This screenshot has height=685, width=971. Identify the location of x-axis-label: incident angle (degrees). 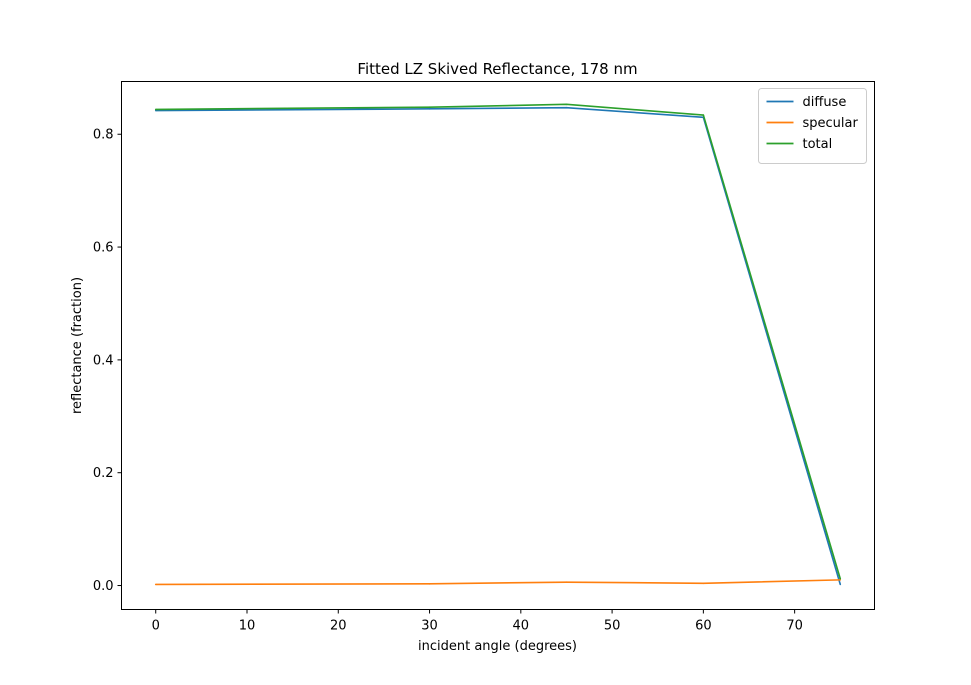
(497, 646).